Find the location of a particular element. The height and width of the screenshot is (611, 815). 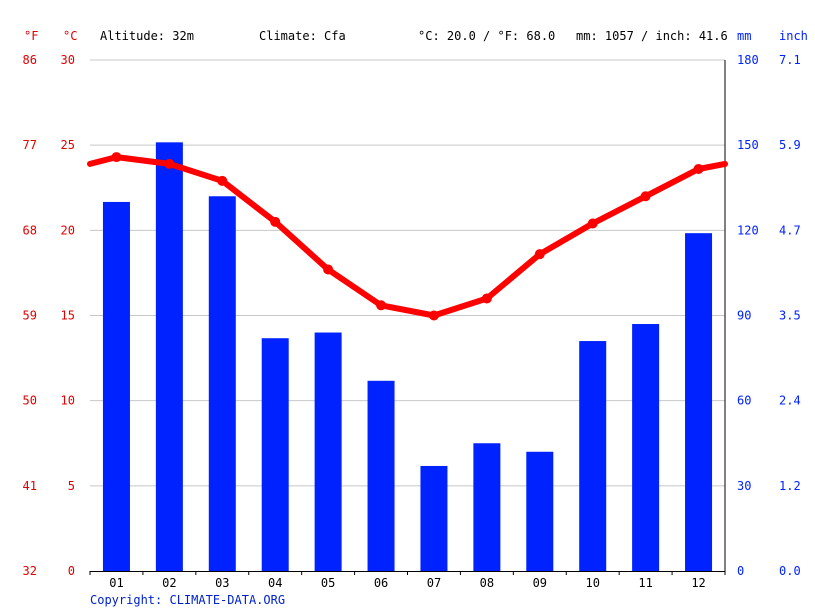

month-label: 05 is located at coordinates (328, 583).